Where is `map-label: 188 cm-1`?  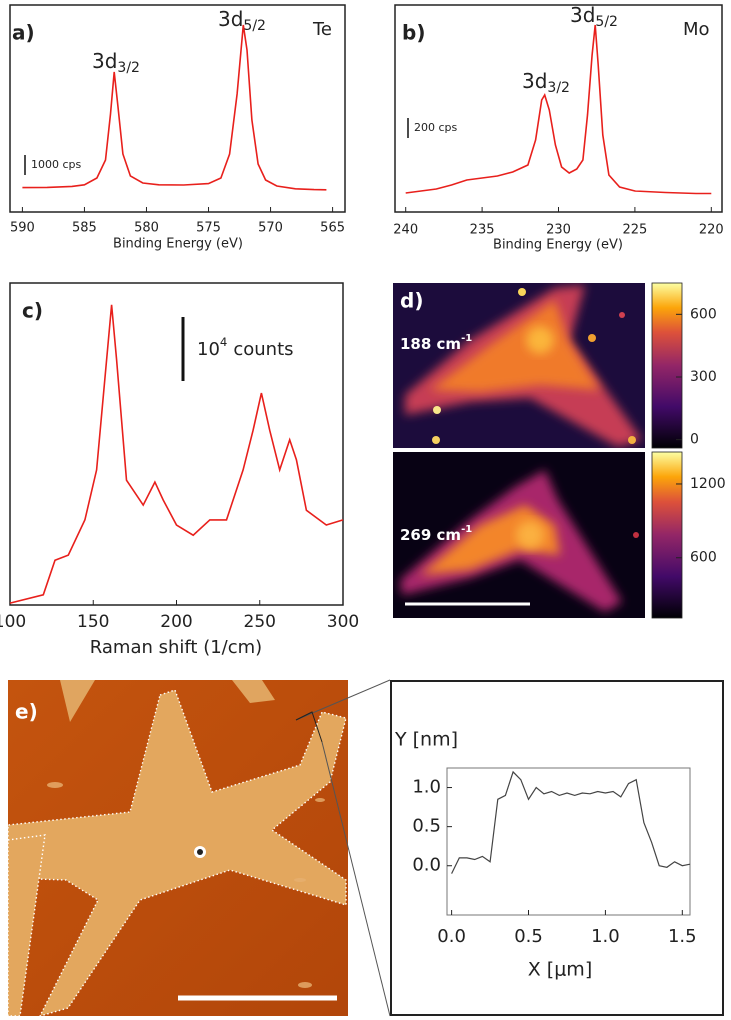
map-label: 188 cm-1 is located at coordinates (436, 343).